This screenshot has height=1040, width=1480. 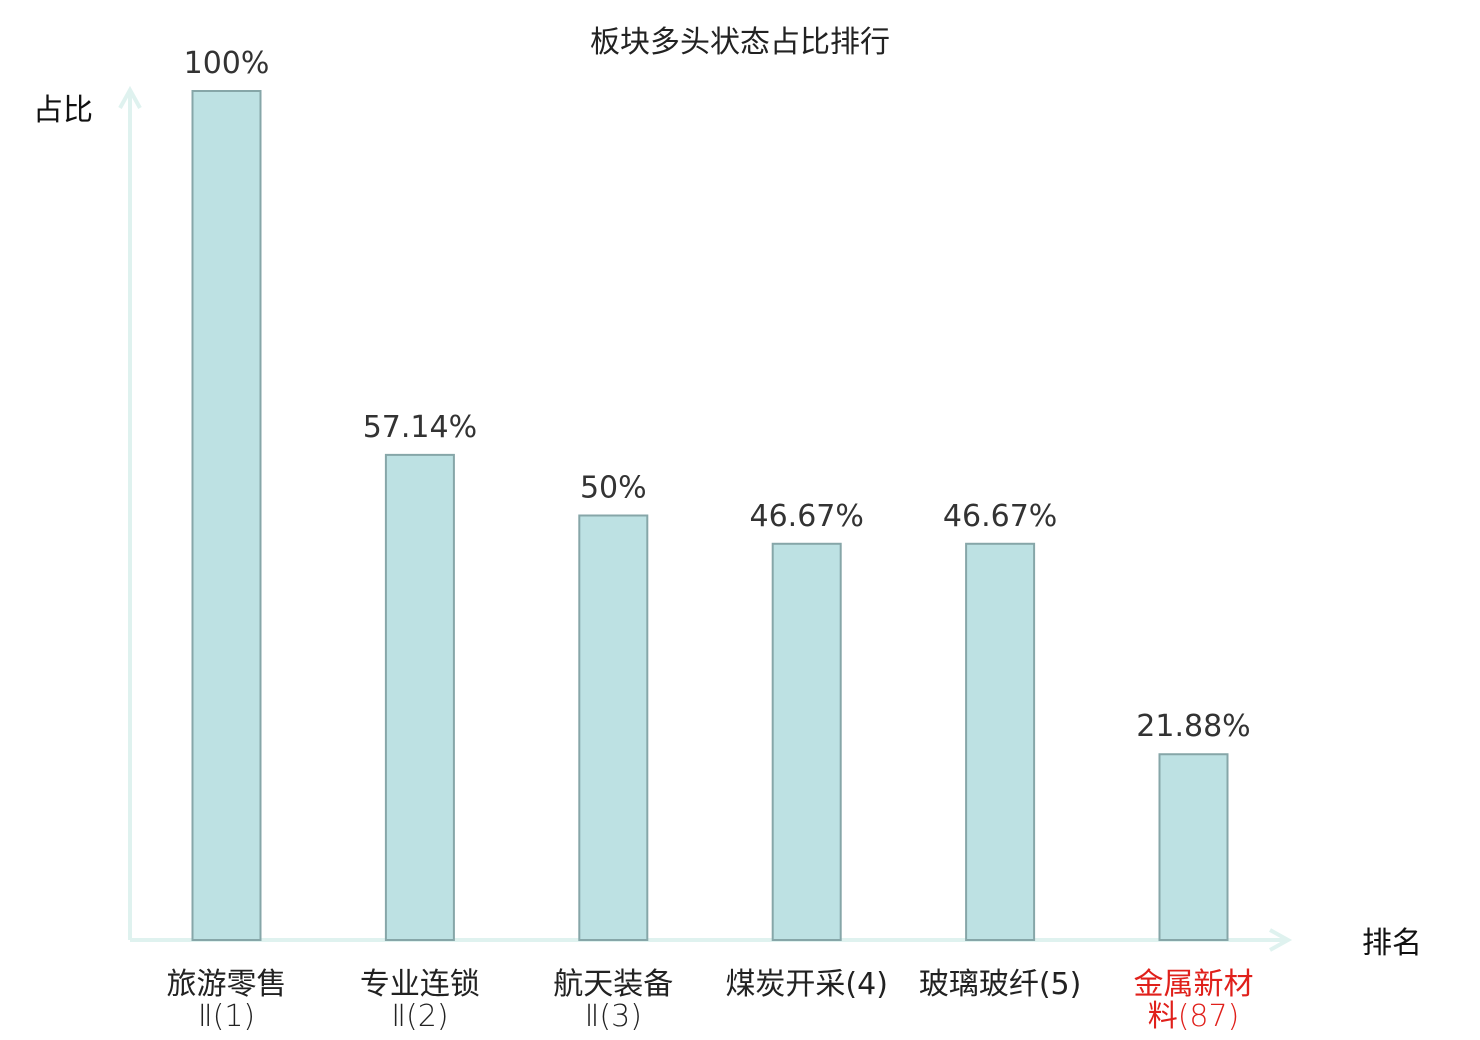 I want to click on category-label-line2: Ⅱ(1), so click(x=226, y=1016).